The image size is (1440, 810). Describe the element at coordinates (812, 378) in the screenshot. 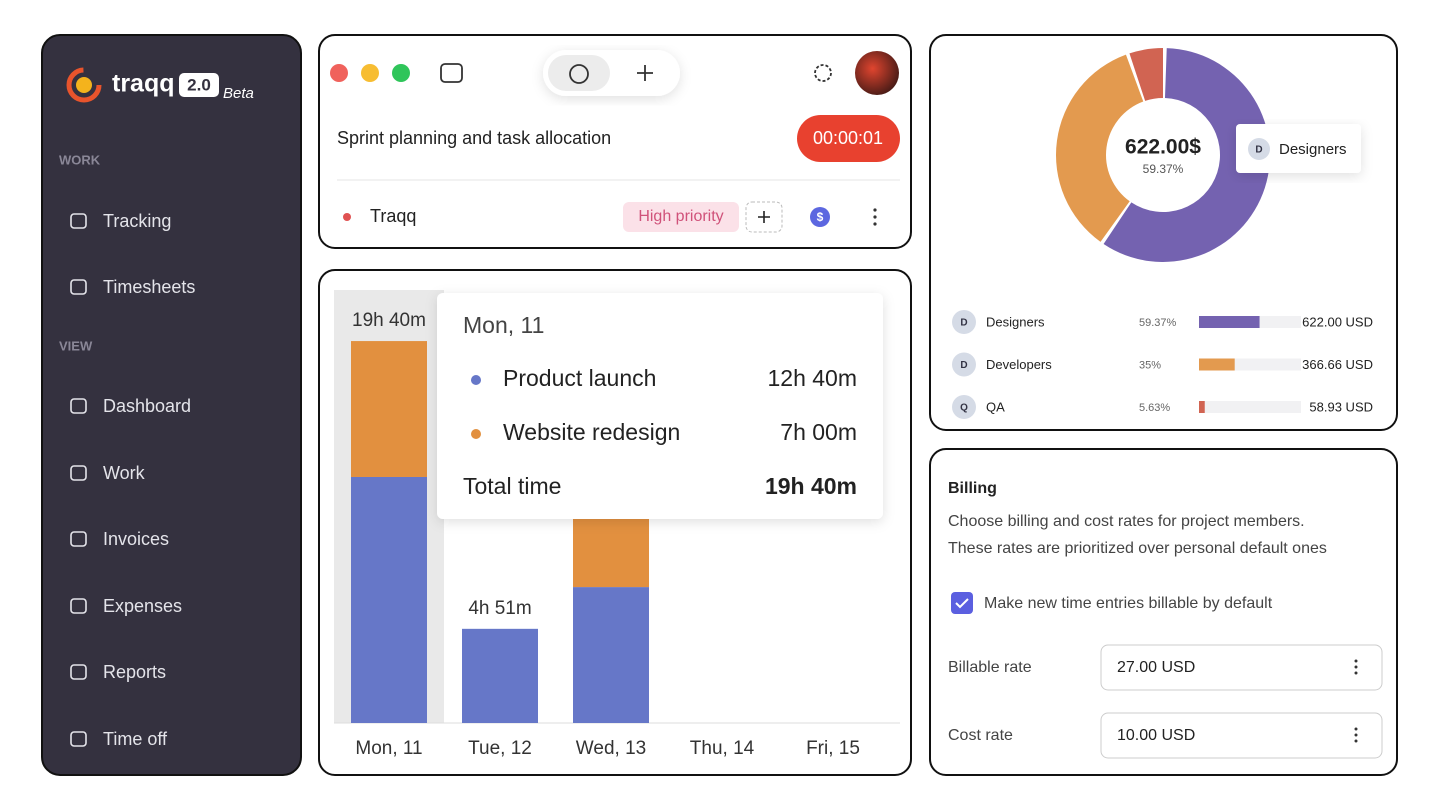

I see `tooltip-value: 12h 40m` at that location.